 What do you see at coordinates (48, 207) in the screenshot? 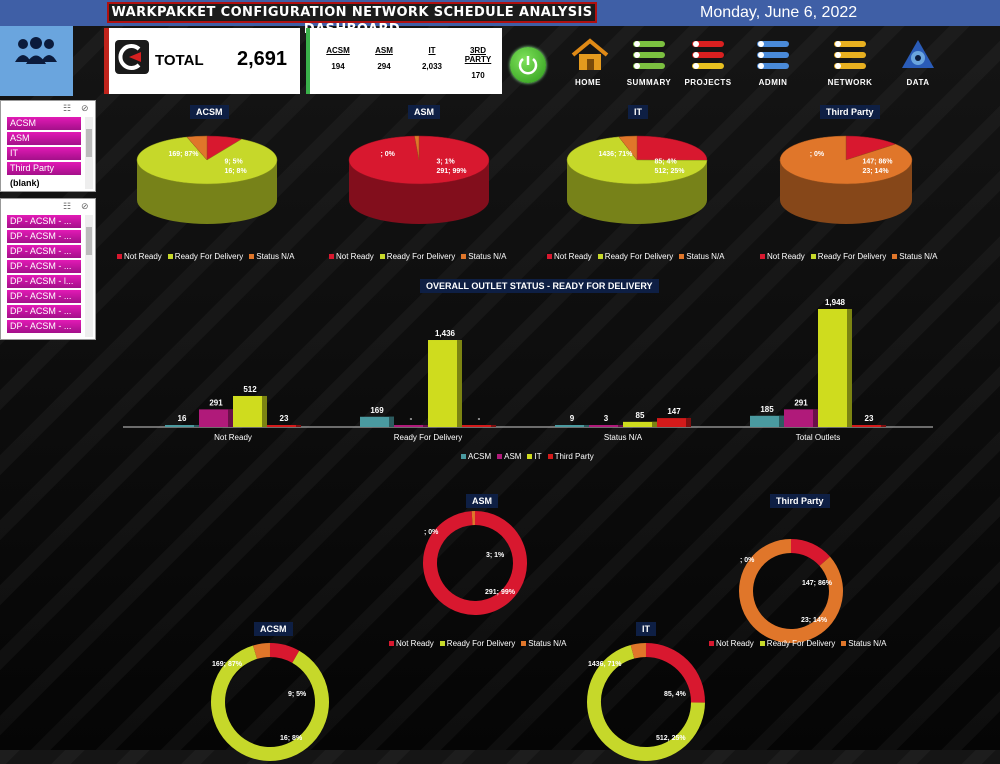
I see `slicer-header: ☷ ⊘` at bounding box center [48, 207].